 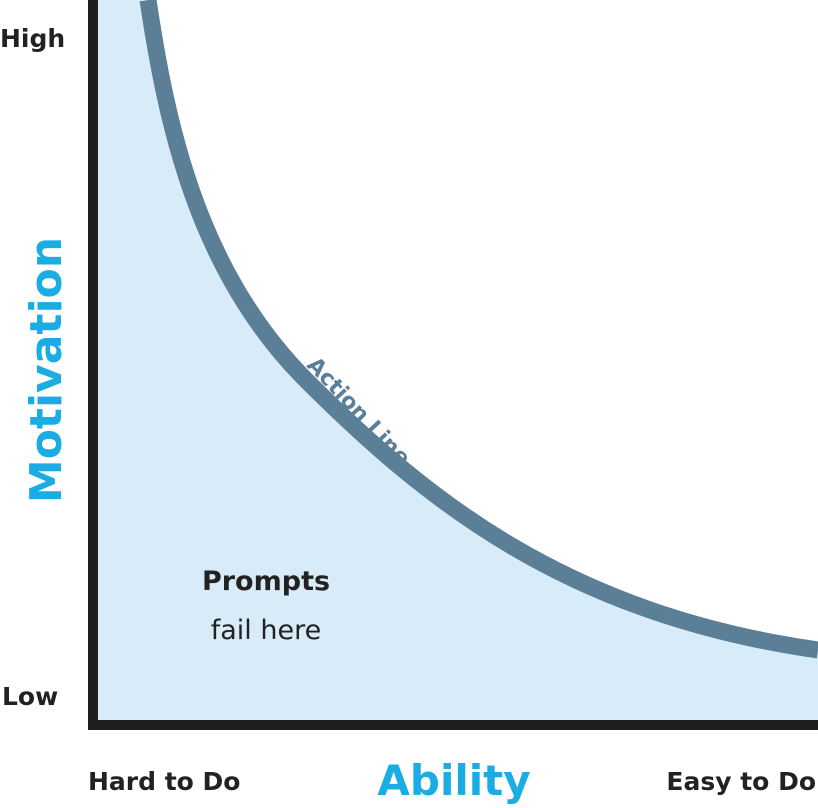 What do you see at coordinates (164, 781) in the screenshot?
I see `x-axis-left-label: Hard to Do` at bounding box center [164, 781].